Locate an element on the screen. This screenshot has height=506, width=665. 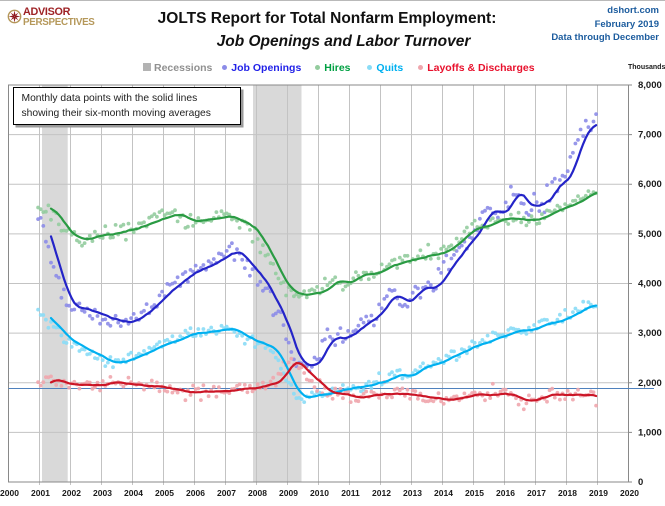
svg-text: 8,000 is located at coordinates (650, 85).